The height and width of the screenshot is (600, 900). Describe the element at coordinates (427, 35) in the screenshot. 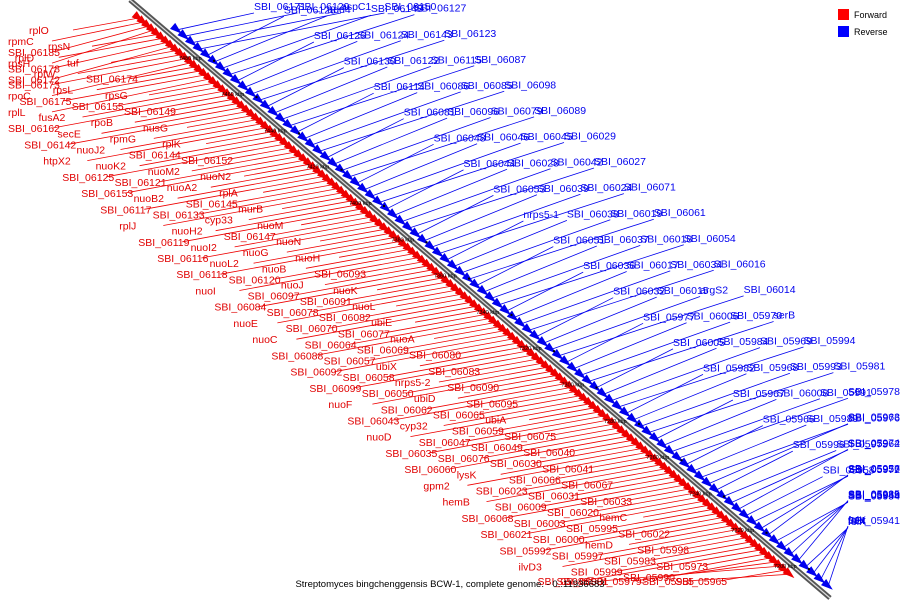

I see `reverse-gene-label: SBI_06143` at that location.